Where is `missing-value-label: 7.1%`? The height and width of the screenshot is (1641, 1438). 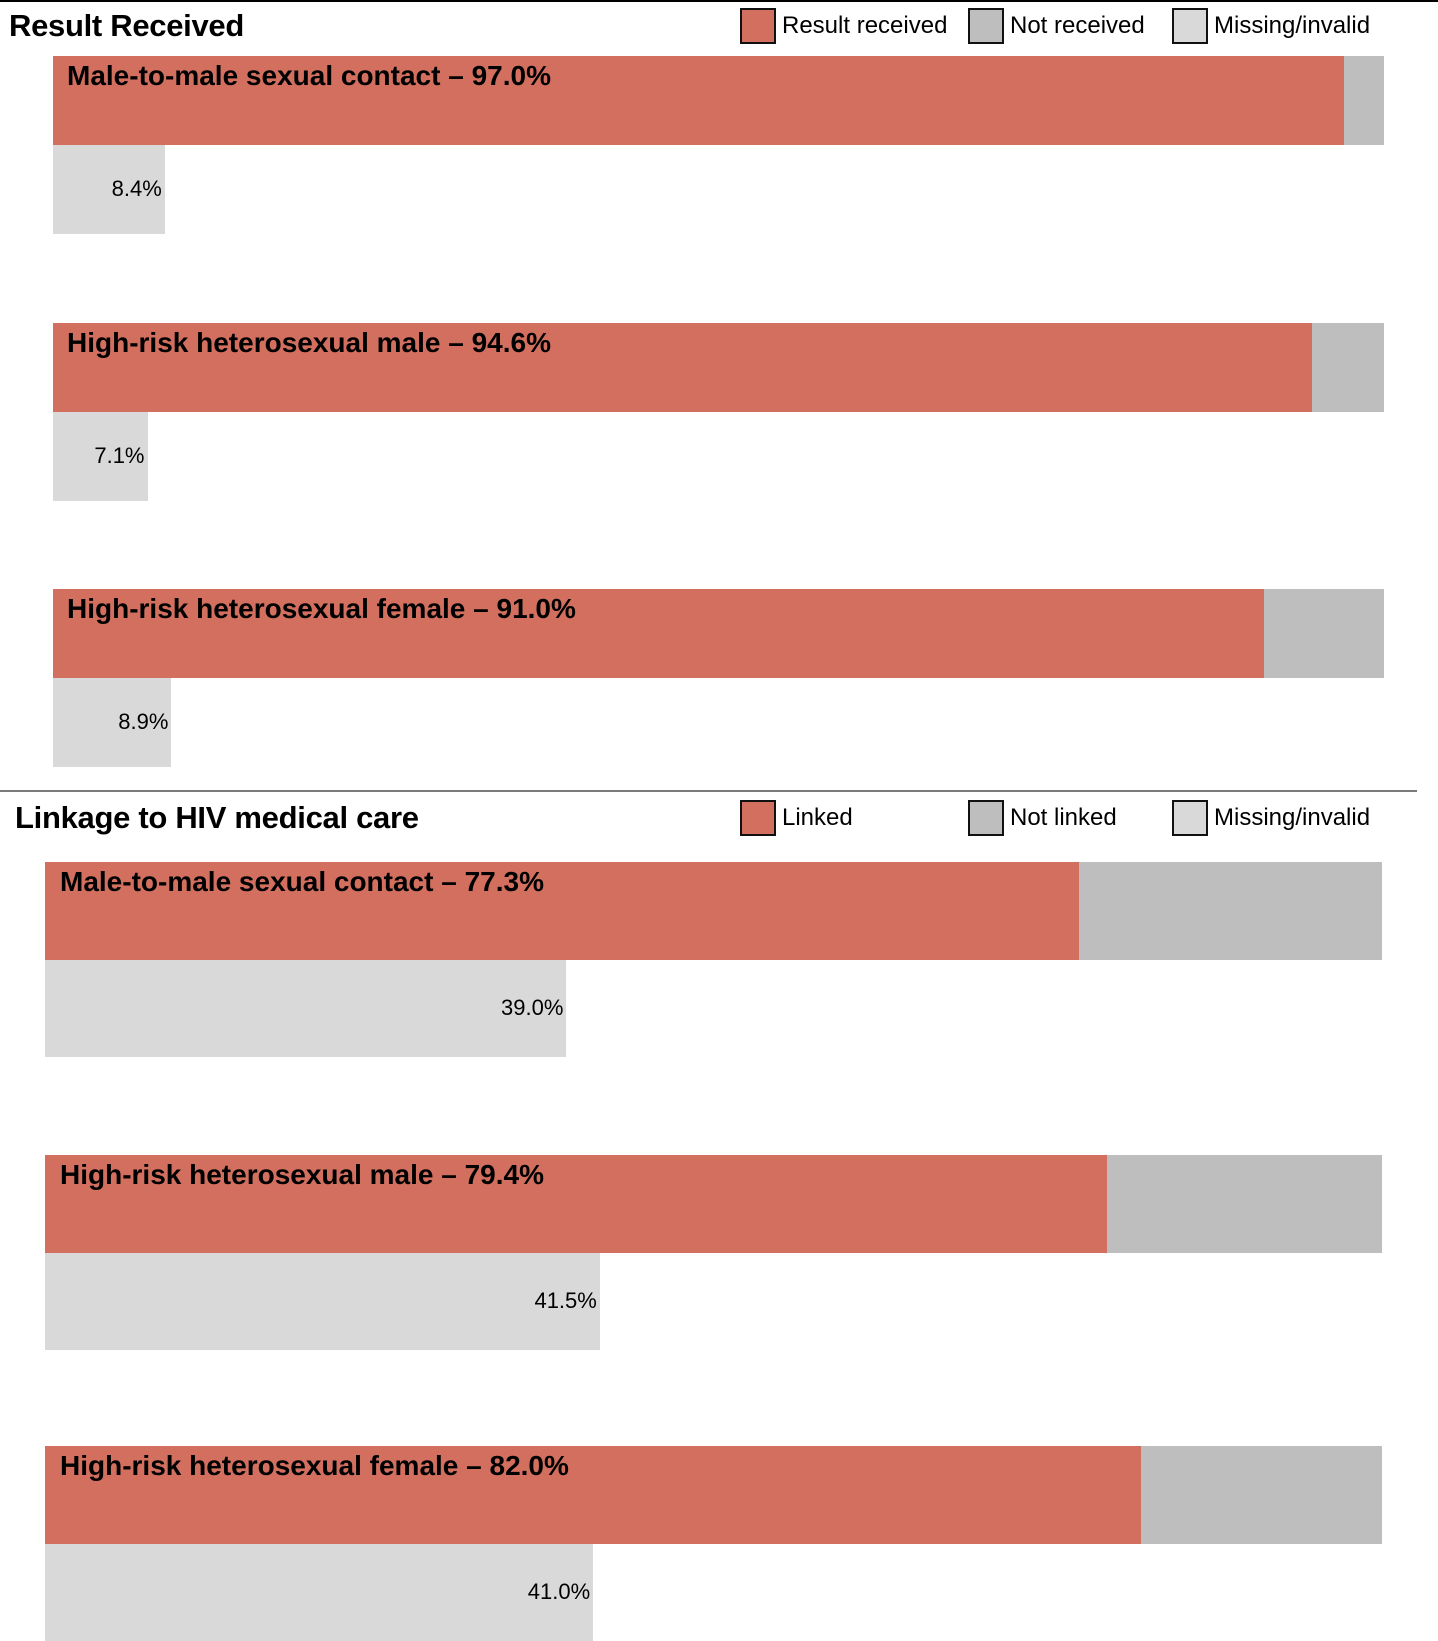
missing-value-label: 7.1% is located at coordinates (119, 455).